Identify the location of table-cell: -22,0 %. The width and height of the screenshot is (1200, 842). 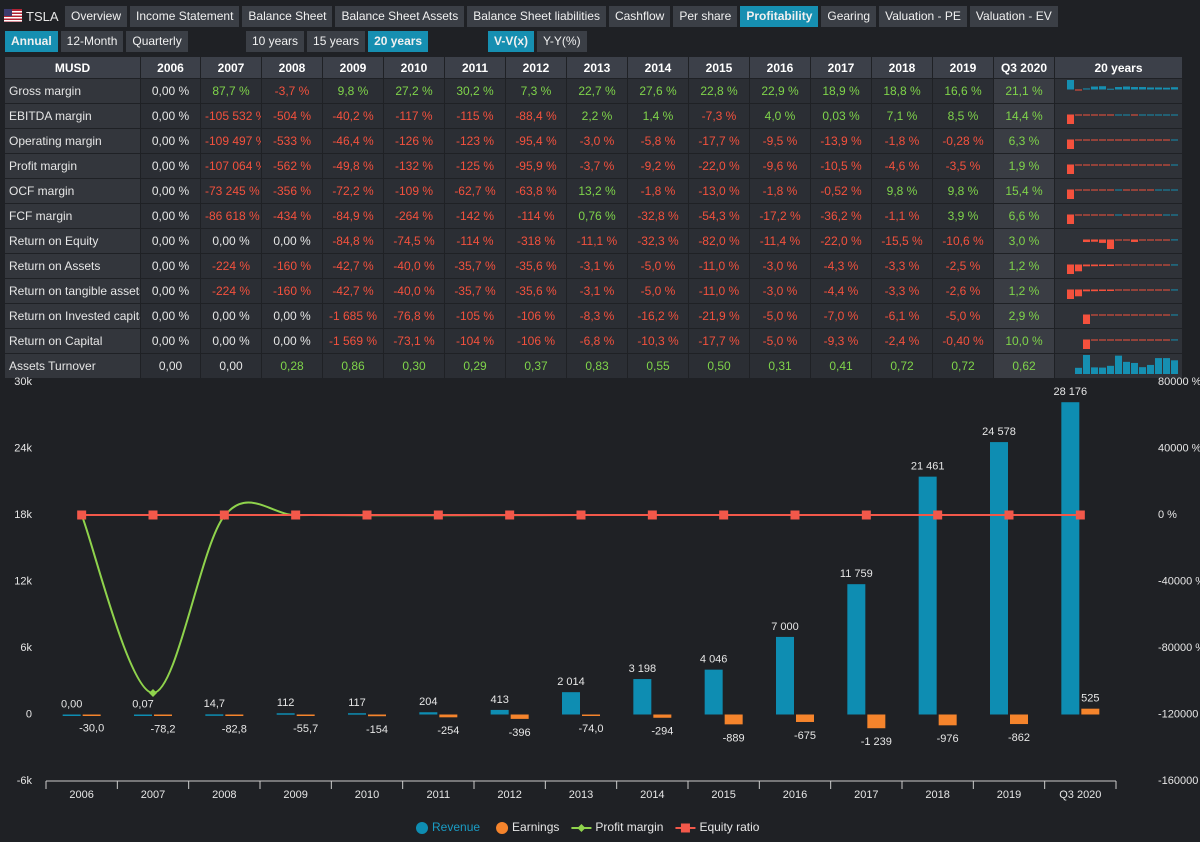
(719, 166).